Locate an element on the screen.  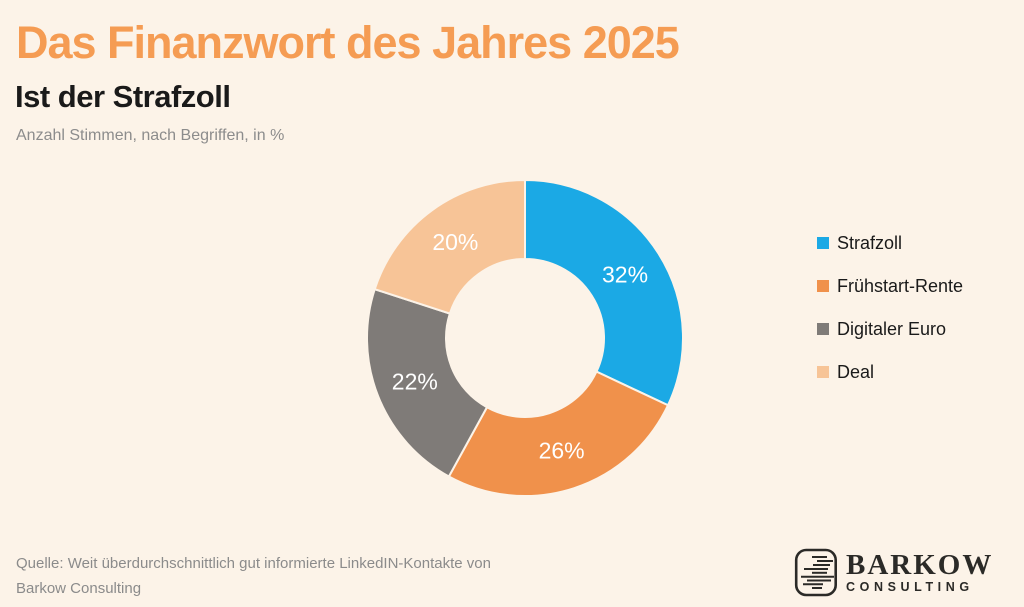
barkow-logo: BARKOW CONSULTING is located at coordinates (893, 572).